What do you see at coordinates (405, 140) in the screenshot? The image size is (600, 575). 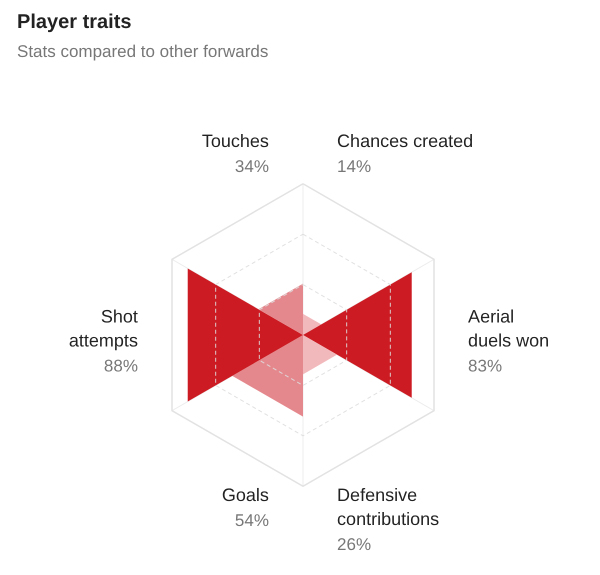 I see `category-label: Chances created` at bounding box center [405, 140].